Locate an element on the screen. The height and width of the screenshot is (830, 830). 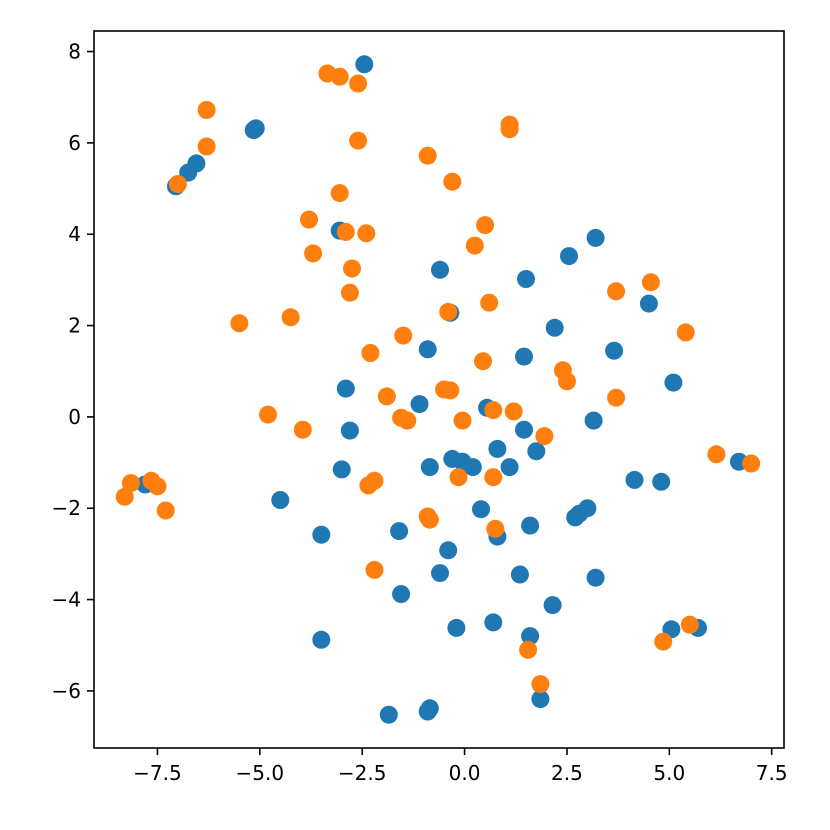
x-tick-label: 0.0 is located at coordinates (465, 773).